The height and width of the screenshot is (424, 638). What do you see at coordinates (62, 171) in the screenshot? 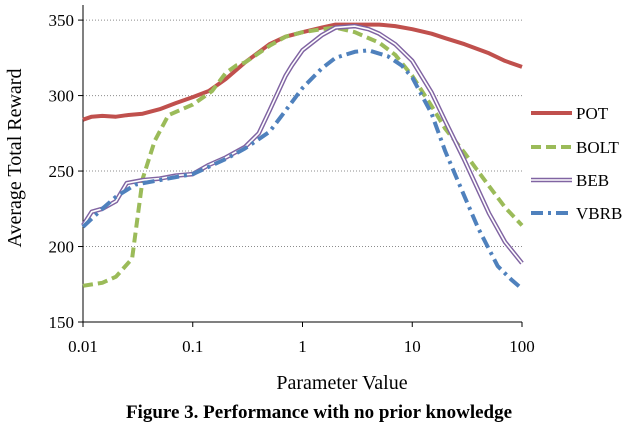
I see `y-tick-label: 250` at bounding box center [62, 171].